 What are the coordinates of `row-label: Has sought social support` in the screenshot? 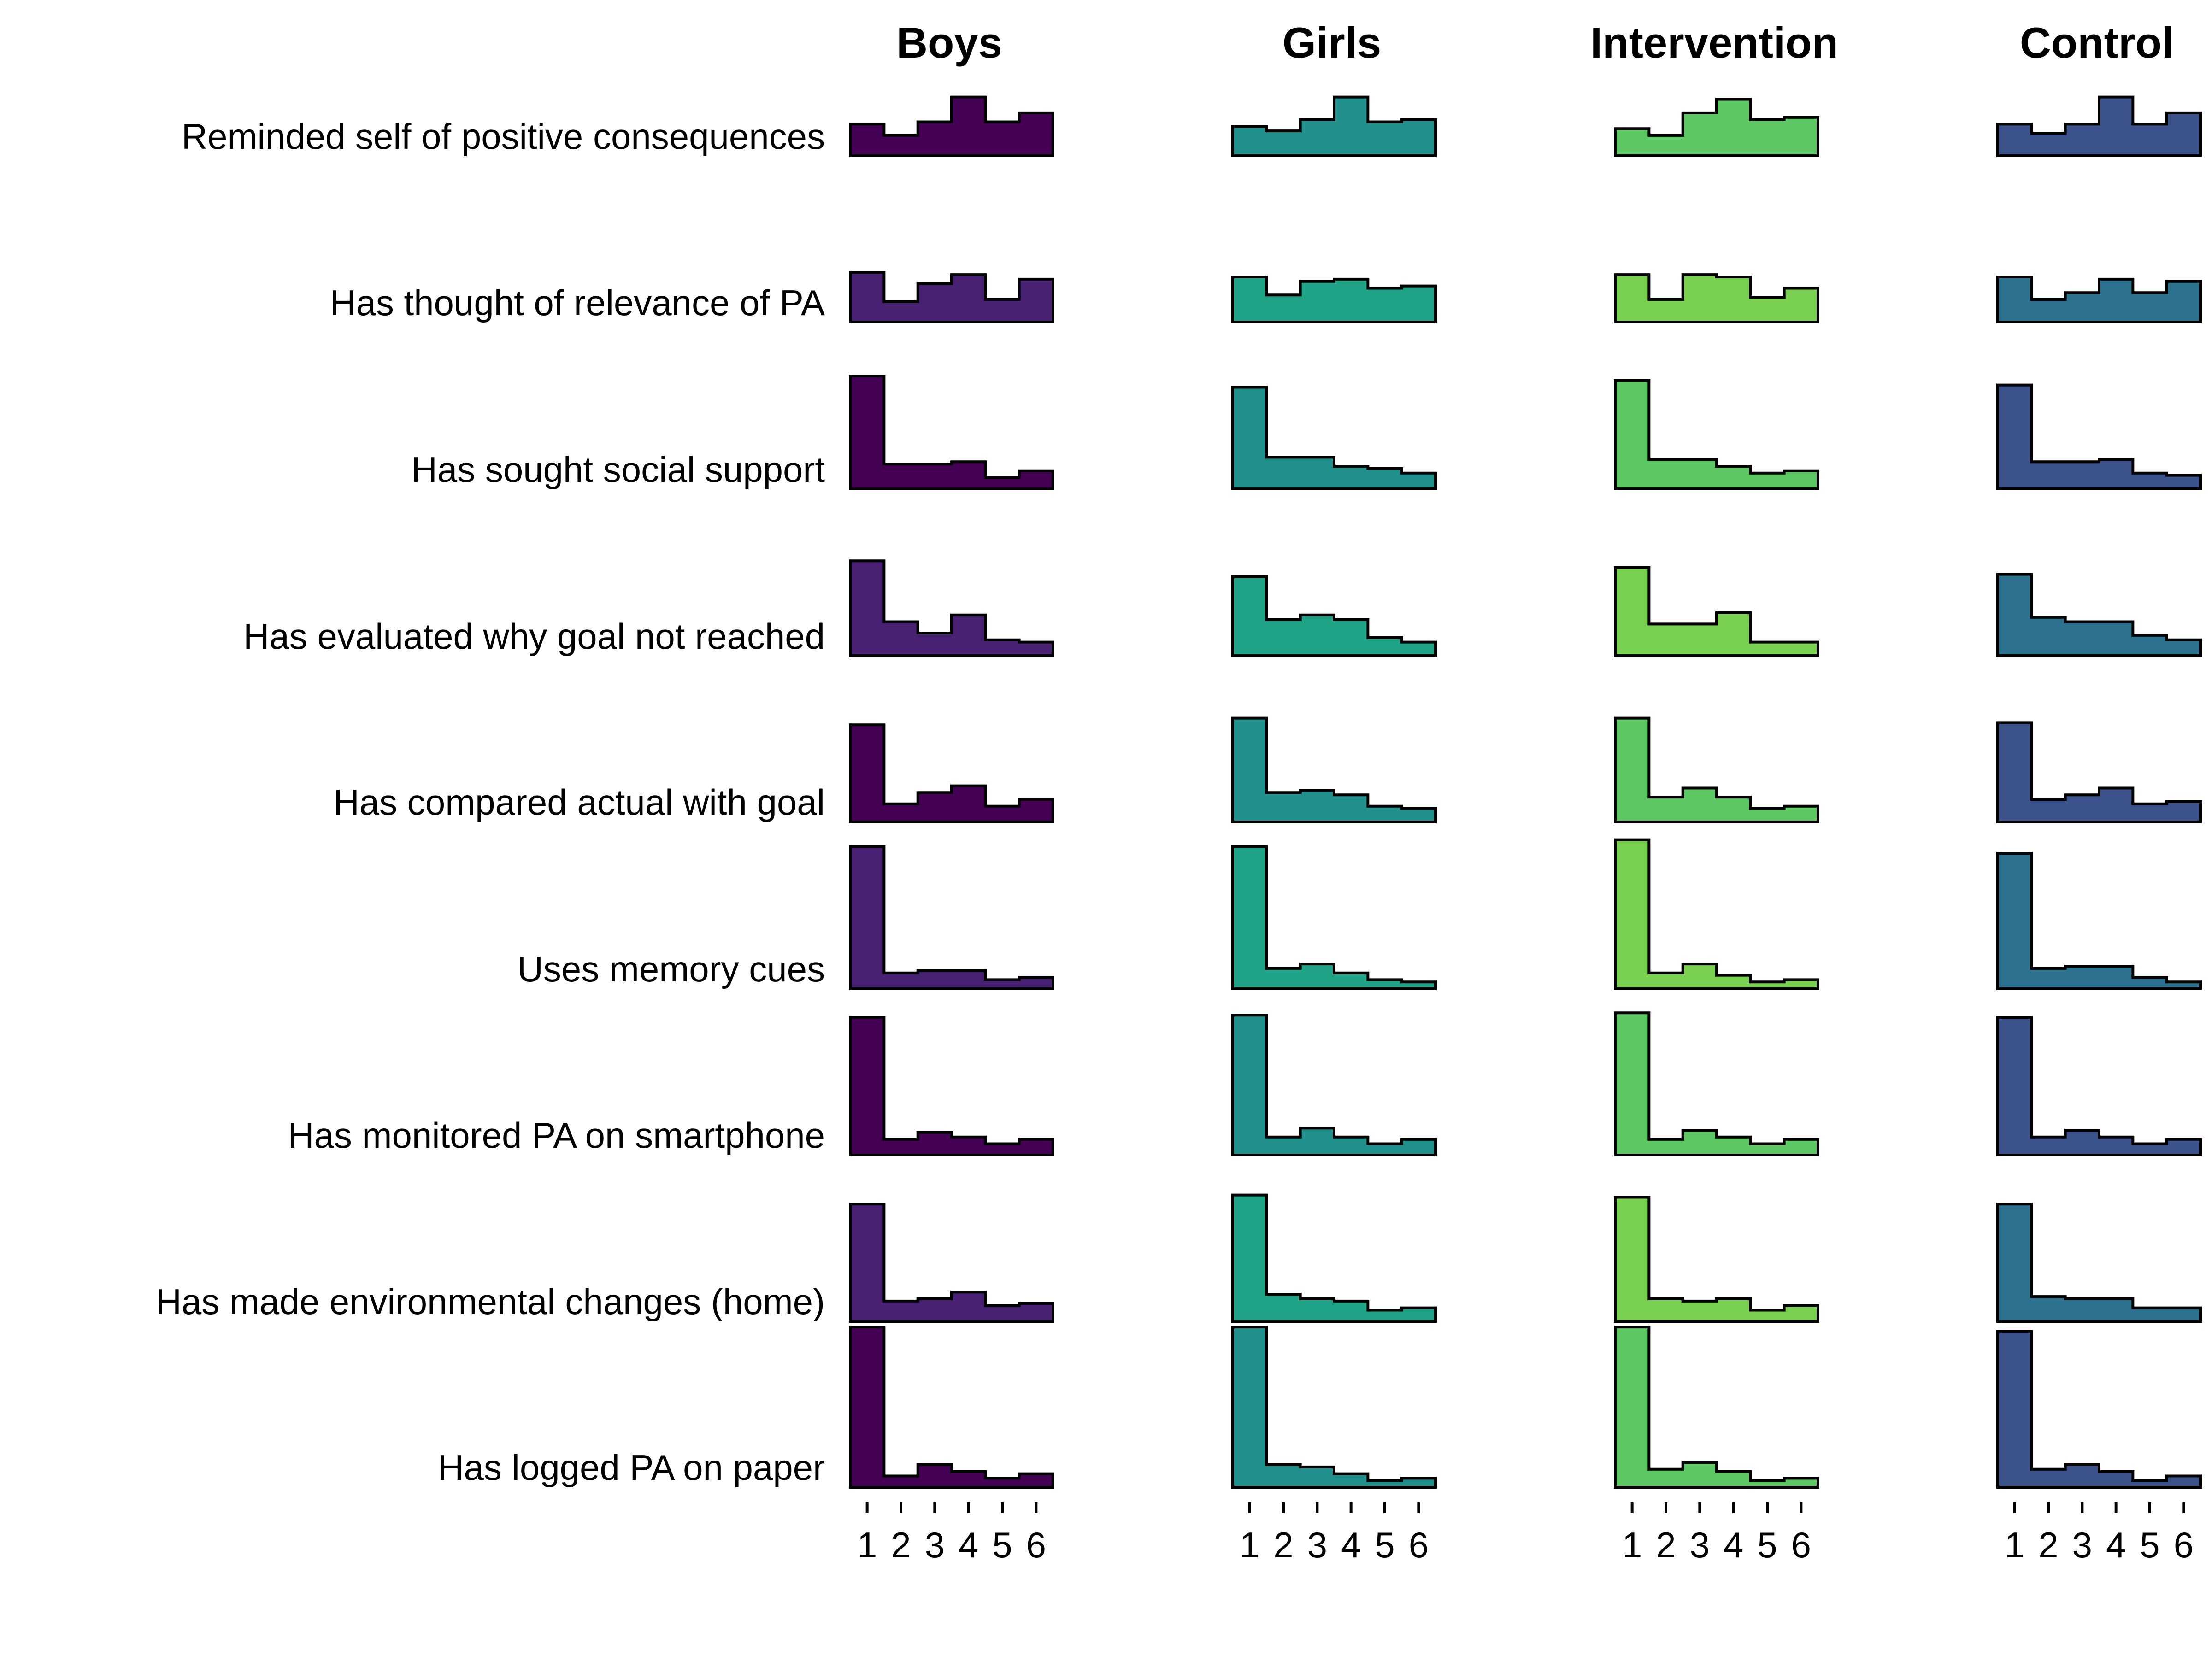 It's located at (618, 469).